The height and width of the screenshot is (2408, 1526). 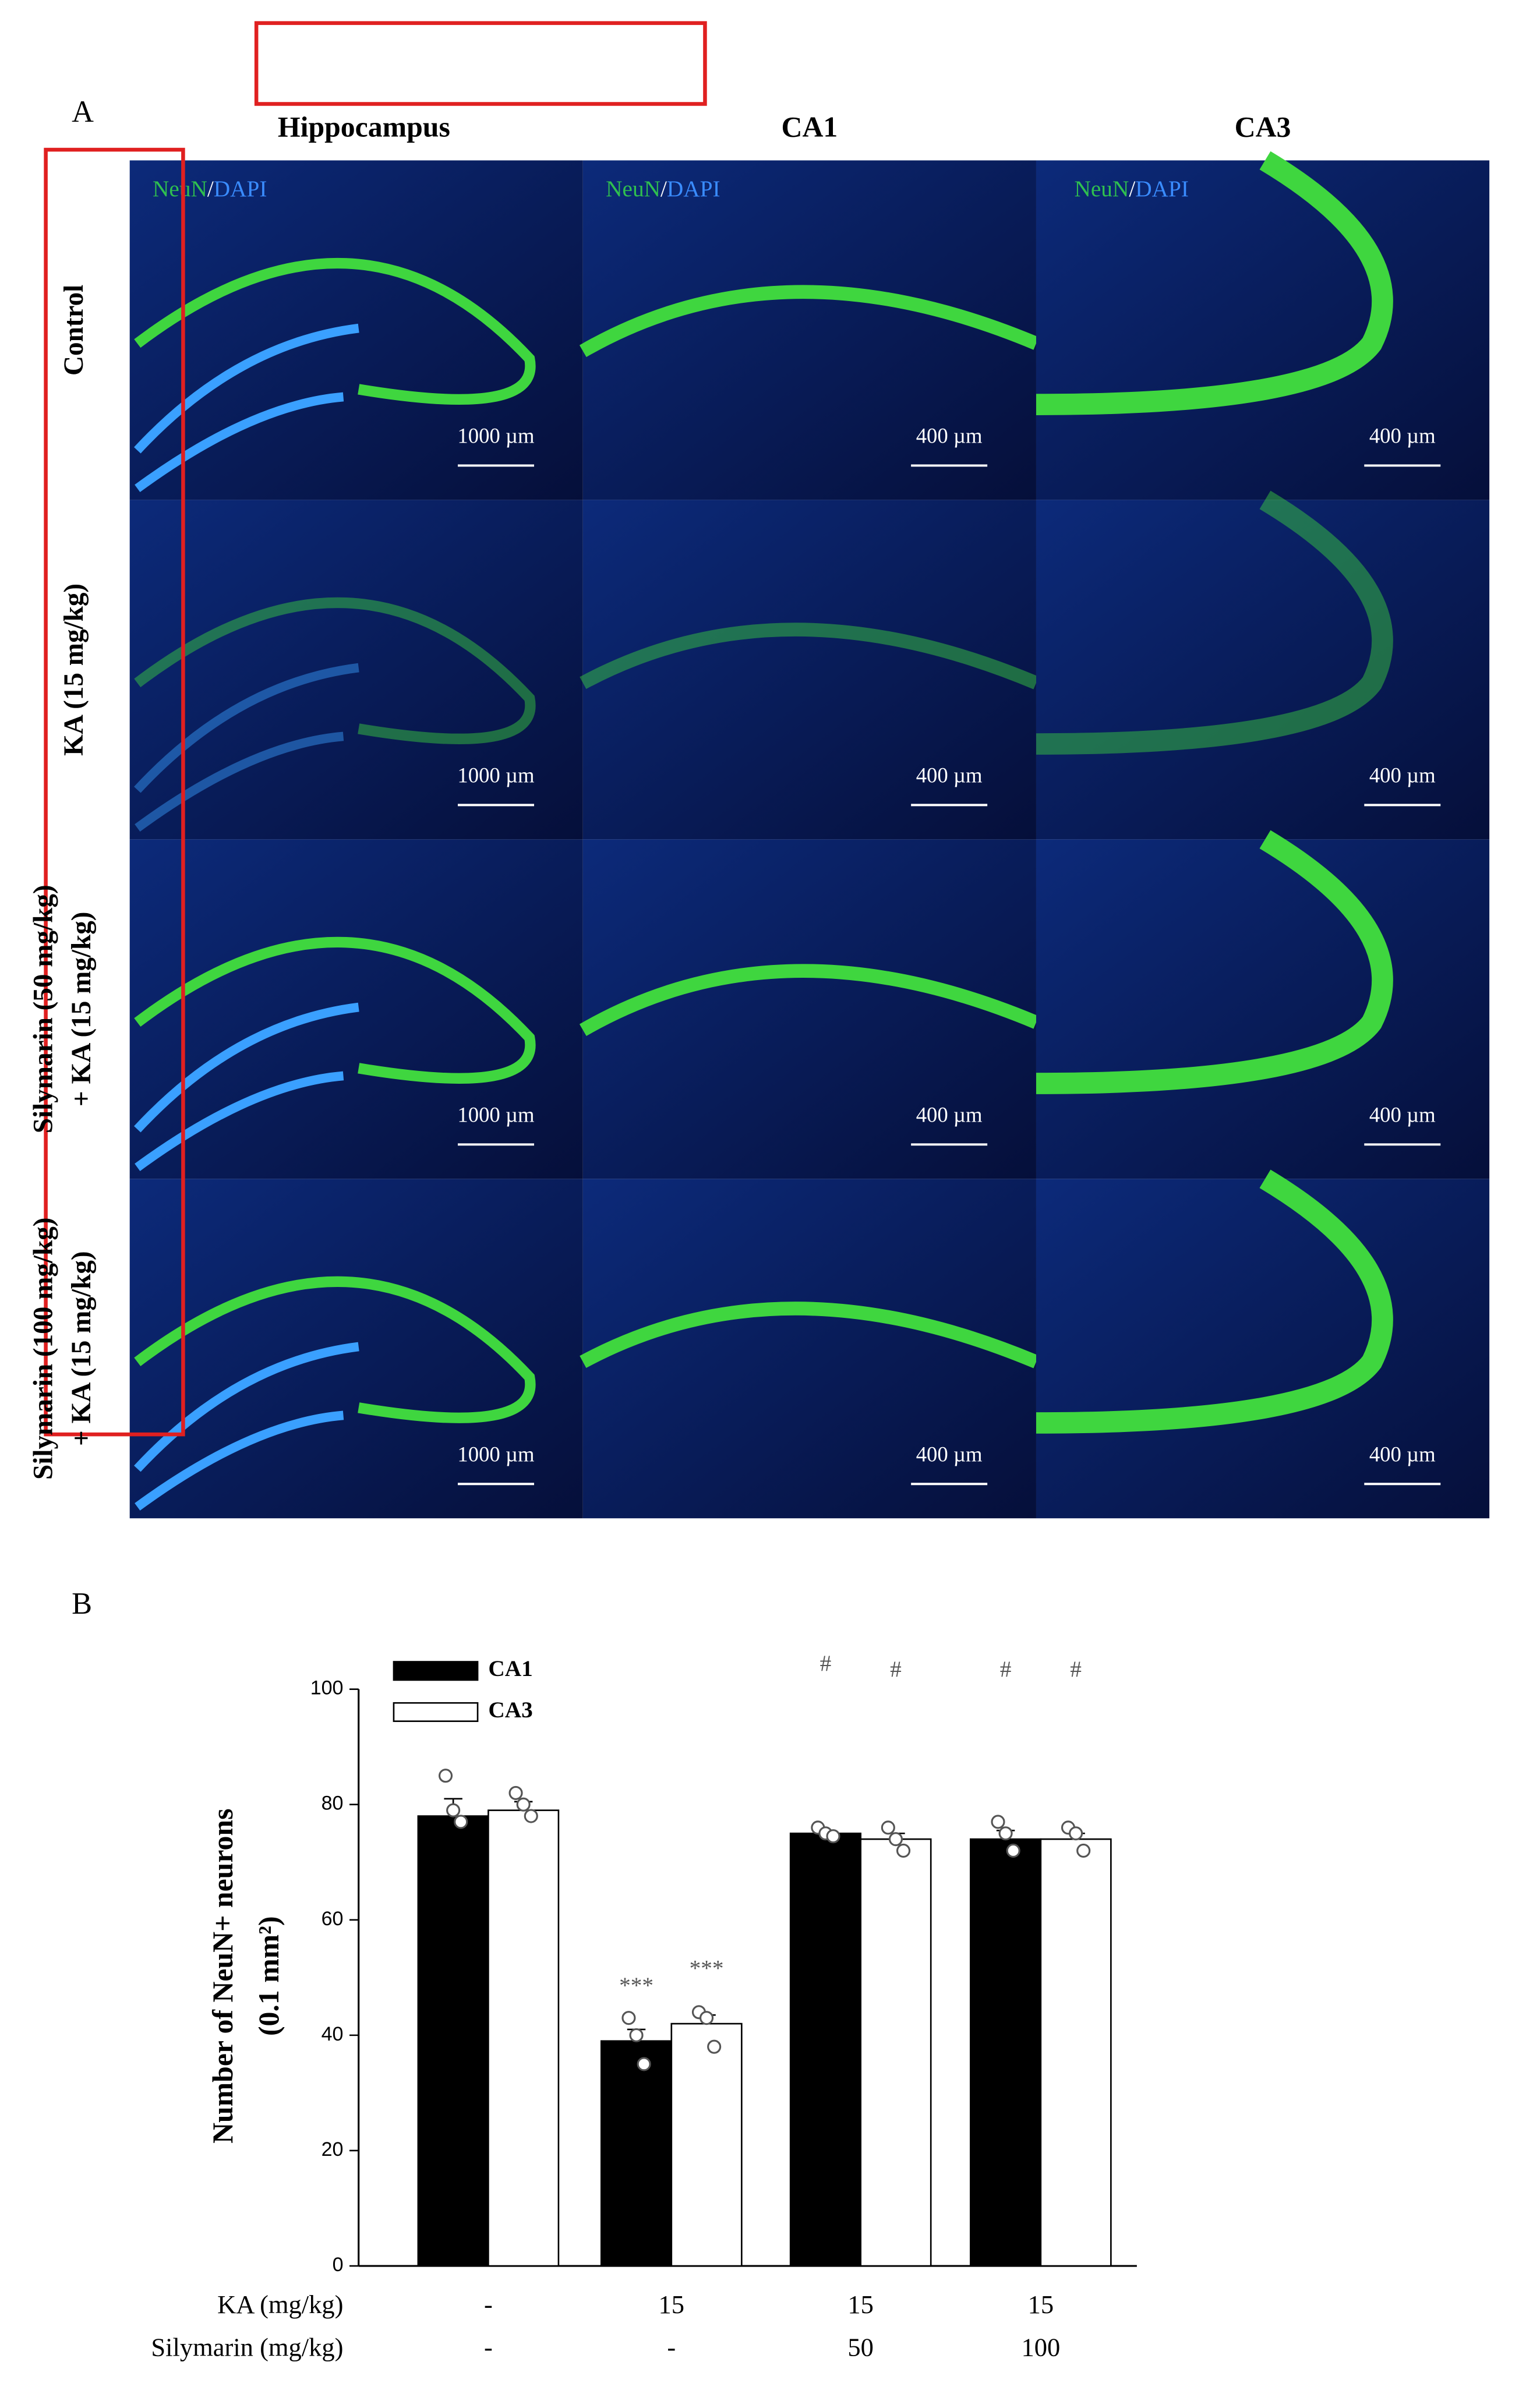 I want to click on y-tick-label: 20, so click(x=333, y=2149).